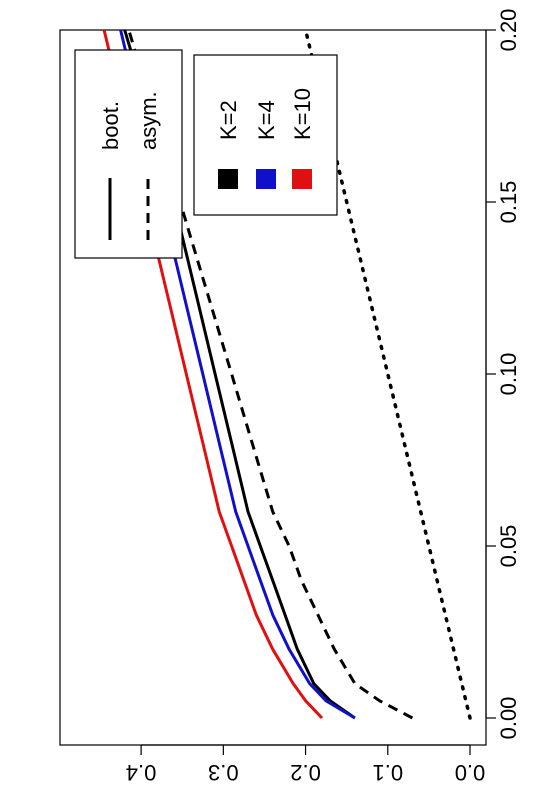 The width and height of the screenshot is (559, 806). What do you see at coordinates (302, 114) in the screenshot?
I see `legend-label: K=10` at bounding box center [302, 114].